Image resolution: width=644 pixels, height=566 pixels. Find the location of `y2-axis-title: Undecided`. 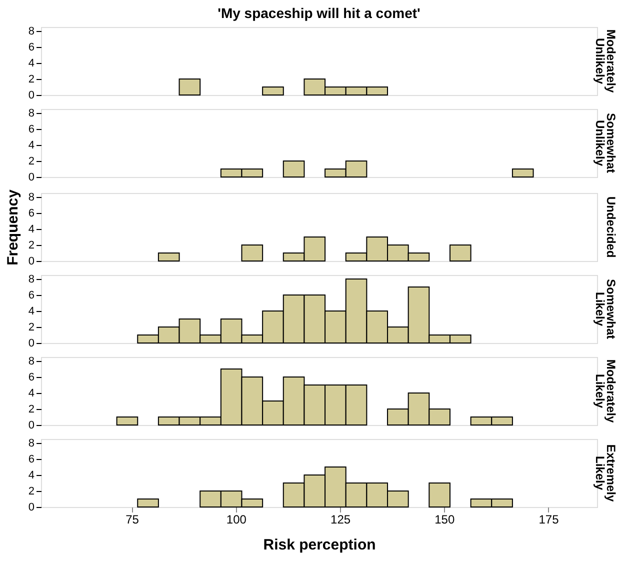

y2-axis-title: Undecided is located at coordinates (611, 227).